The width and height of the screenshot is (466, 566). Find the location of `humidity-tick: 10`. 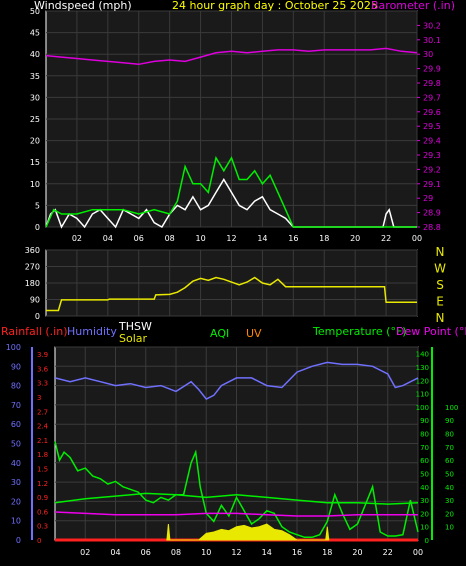

humidity-tick: 10 is located at coordinates (16, 521).